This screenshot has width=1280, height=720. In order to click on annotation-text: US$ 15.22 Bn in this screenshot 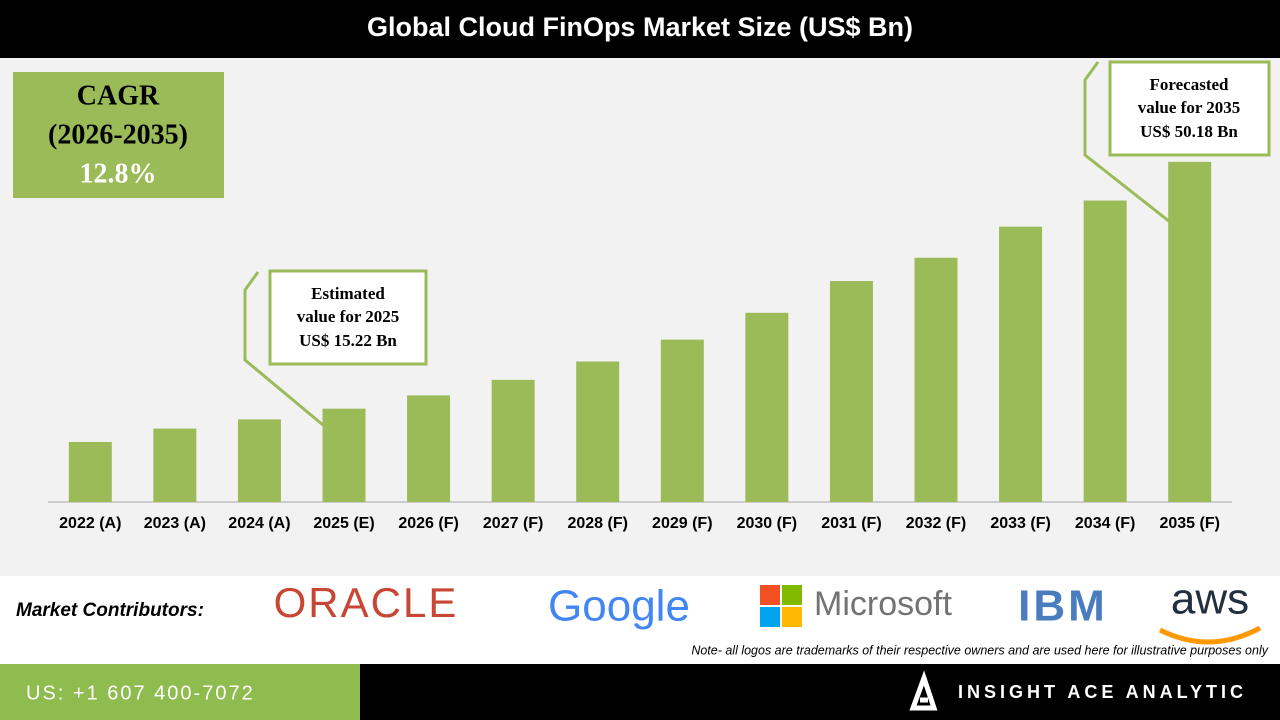, I will do `click(348, 340)`.